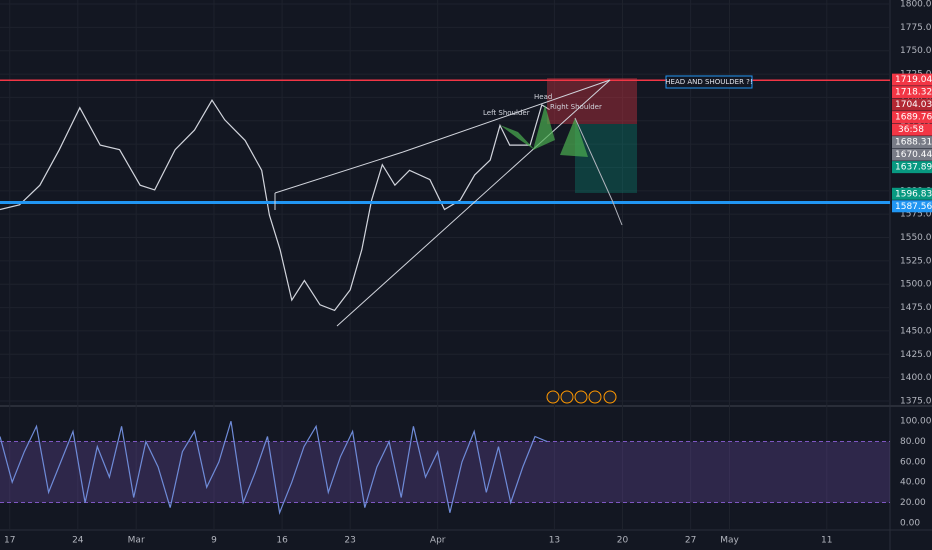 Image resolution: width=932 pixels, height=550 pixels. What do you see at coordinates (916, 422) in the screenshot?
I see `y-tick-label: 100.00` at bounding box center [916, 422].